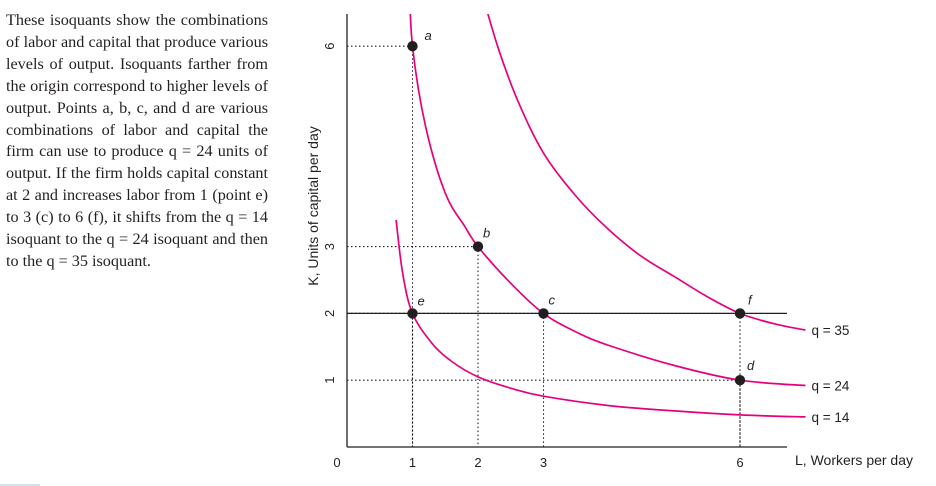 This screenshot has height=486, width=936. I want to click on point-label-c: c, so click(552, 299).